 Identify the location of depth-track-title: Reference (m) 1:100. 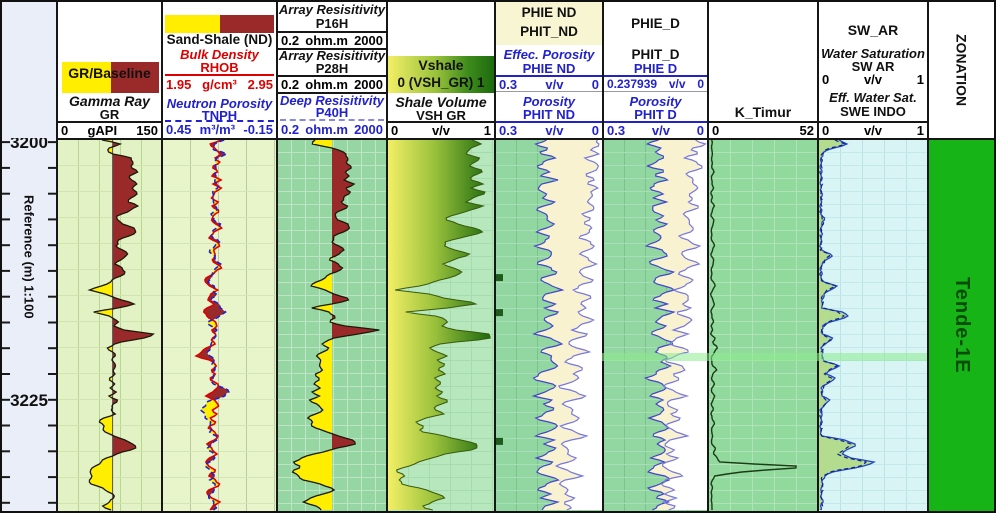
(29, 256).